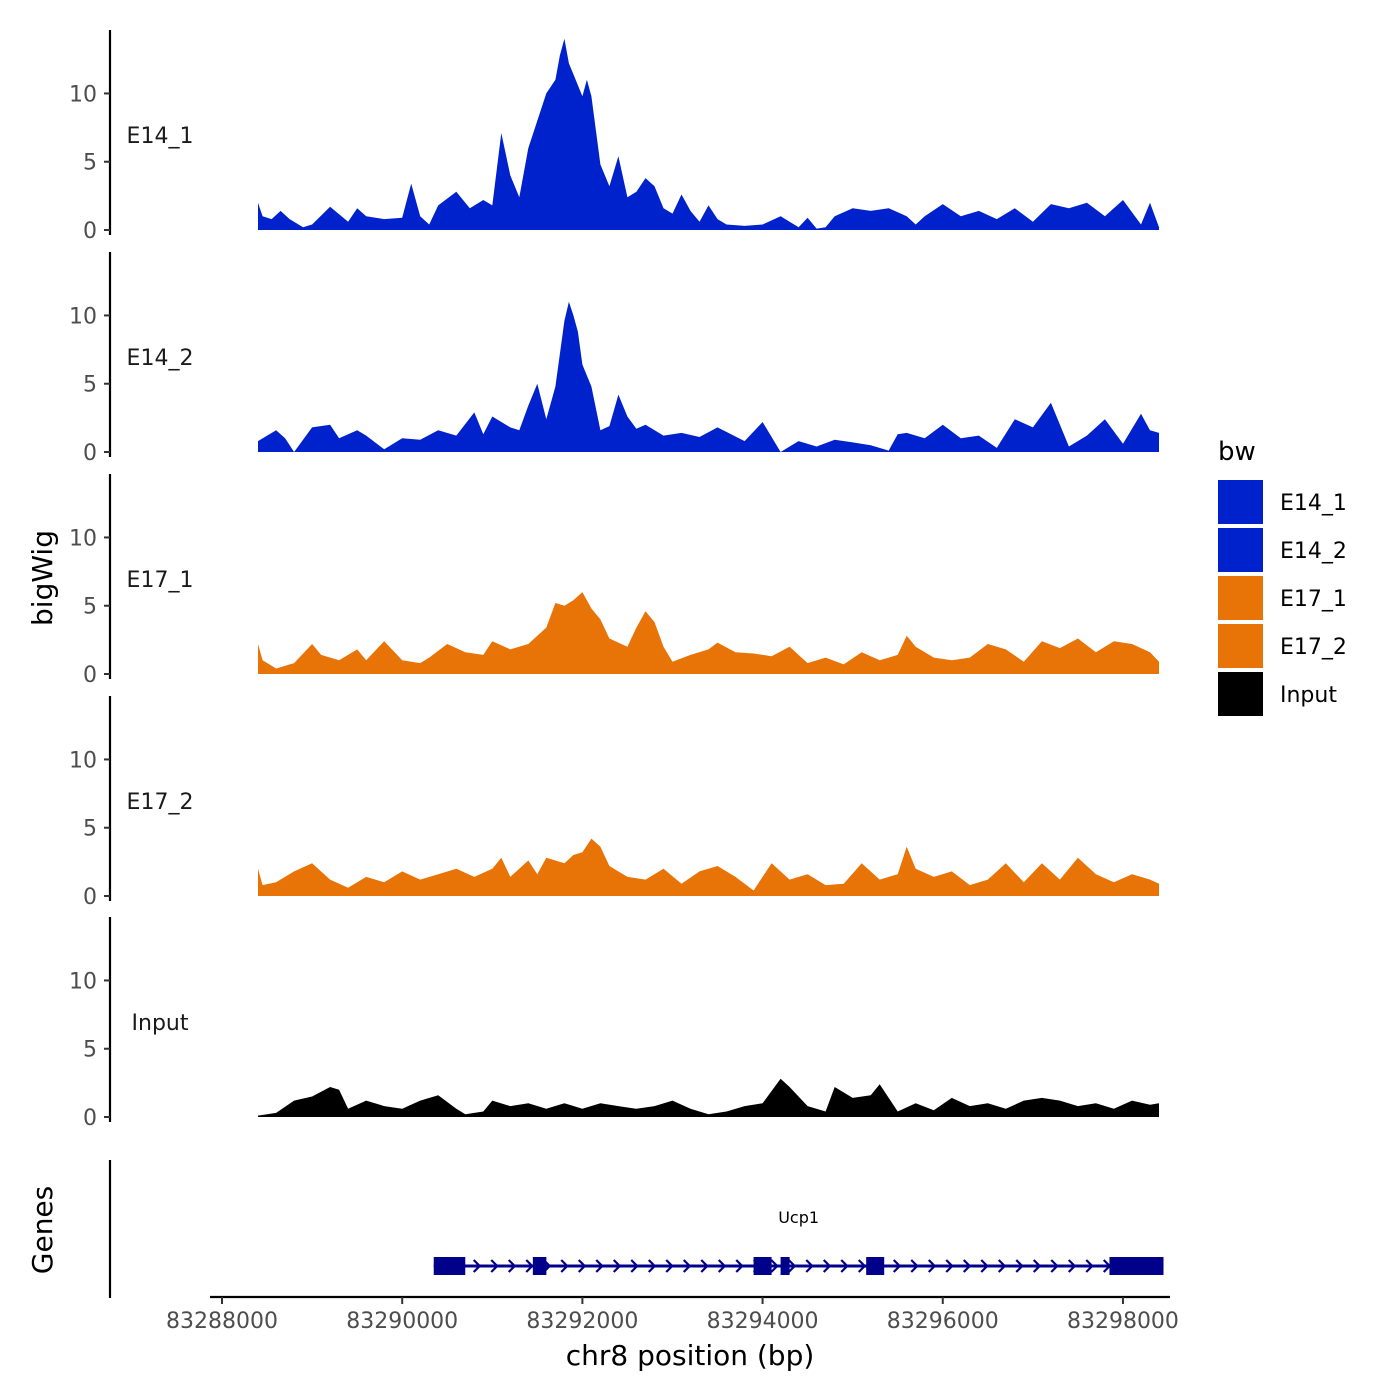 The width and height of the screenshot is (1400, 1400). Describe the element at coordinates (690, 1355) in the screenshot. I see `x-axis-title: chr8 position (bp)` at that location.